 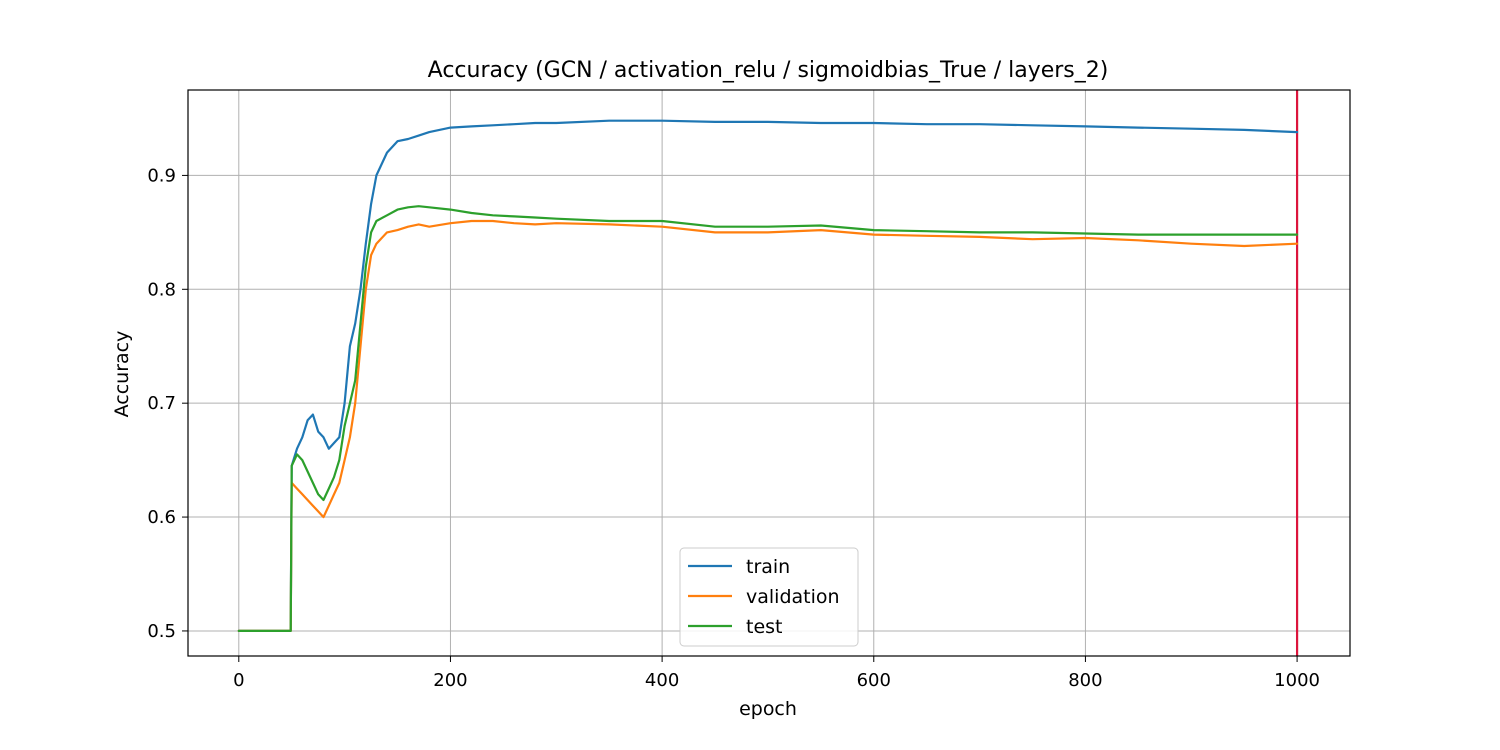 I want to click on y-tick-label: 0.8, so click(x=161, y=289).